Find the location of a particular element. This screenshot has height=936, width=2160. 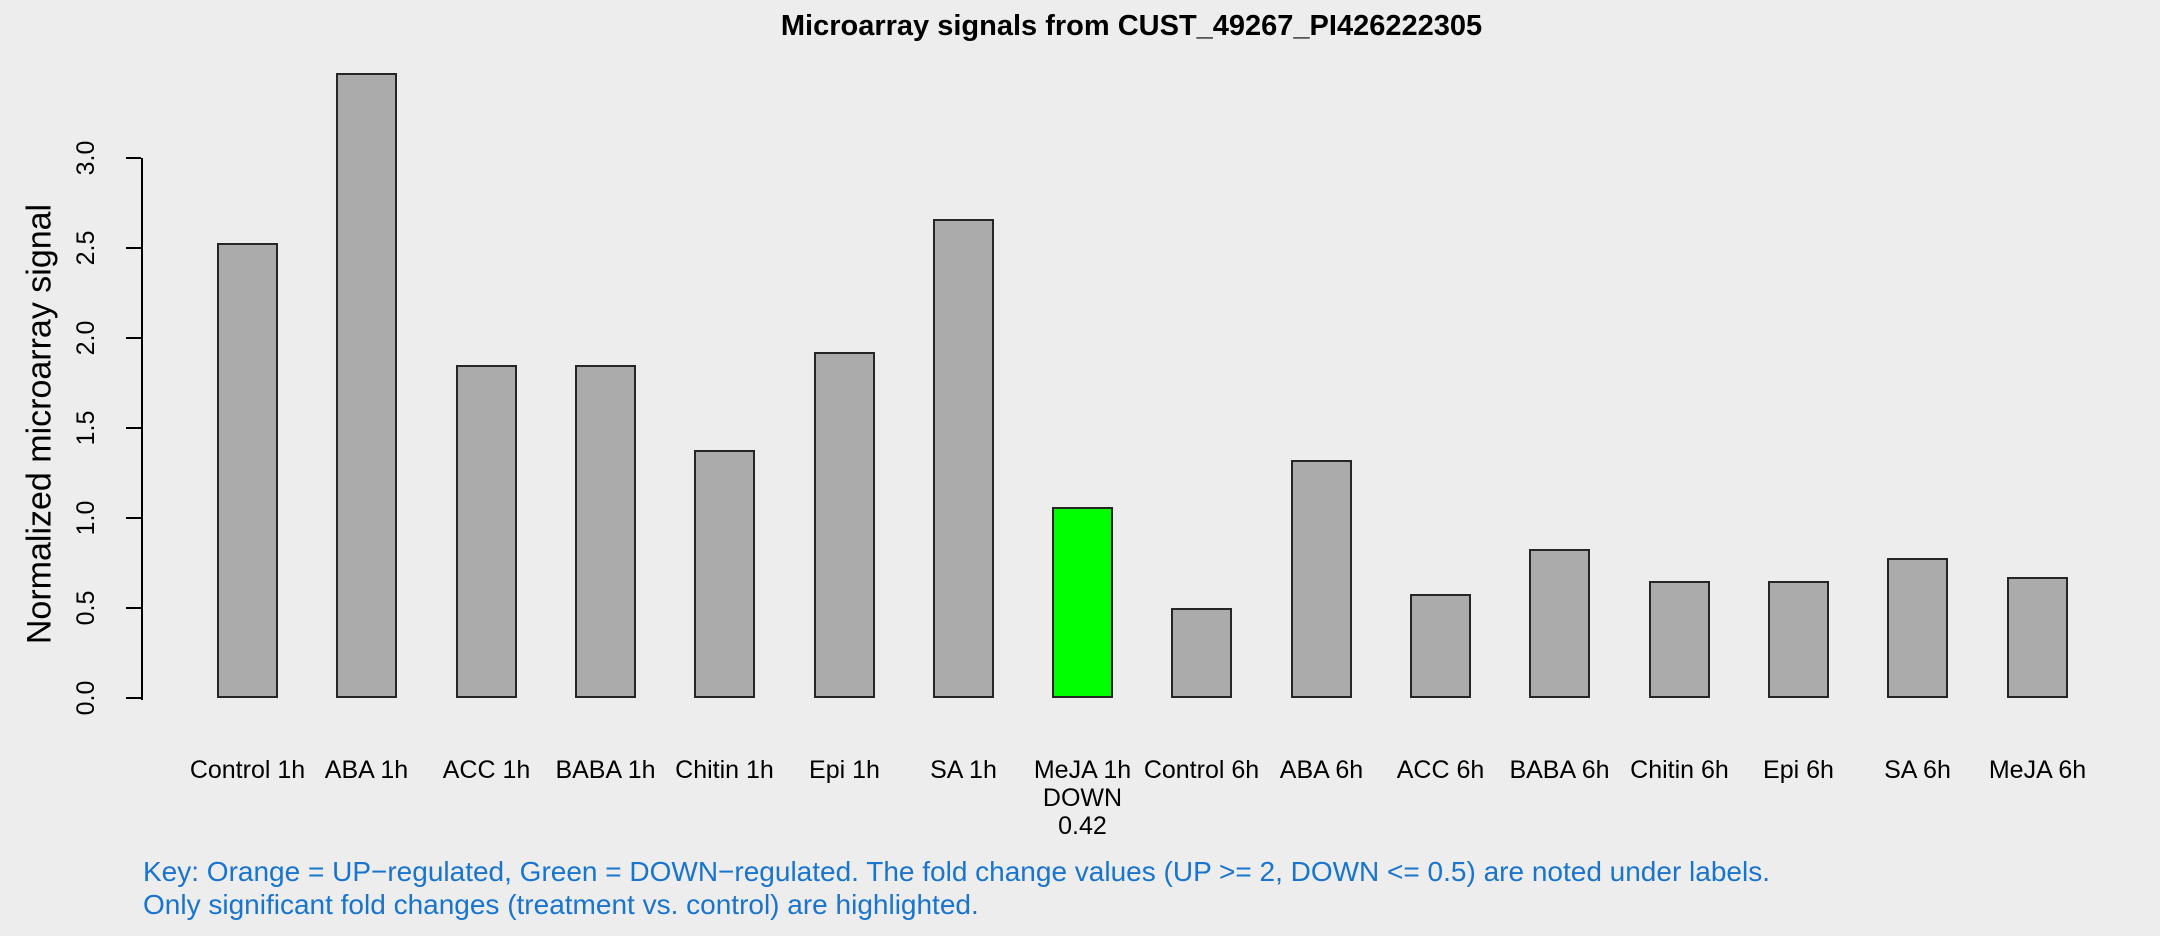

category-label: ACC 1h is located at coordinates (486, 770).